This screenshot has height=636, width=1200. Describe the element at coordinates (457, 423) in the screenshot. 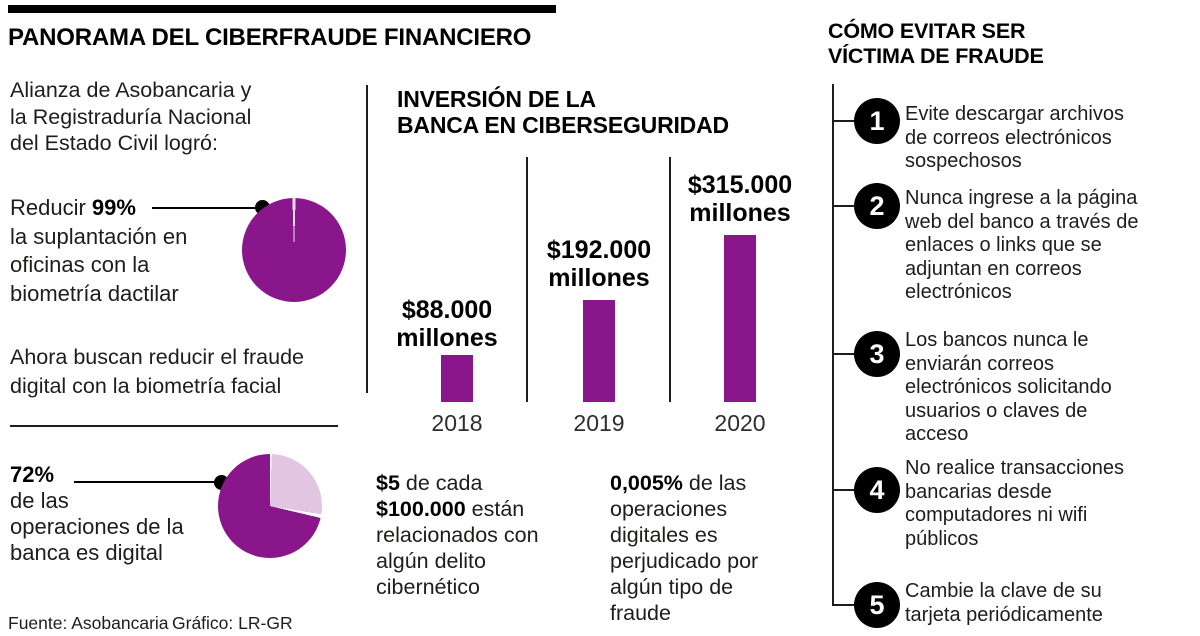

I see `axis-label-2018: 2018` at that location.